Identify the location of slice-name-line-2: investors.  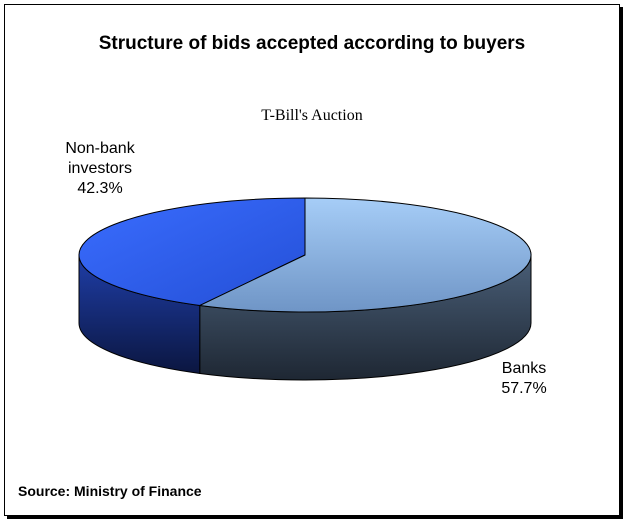
(100, 168).